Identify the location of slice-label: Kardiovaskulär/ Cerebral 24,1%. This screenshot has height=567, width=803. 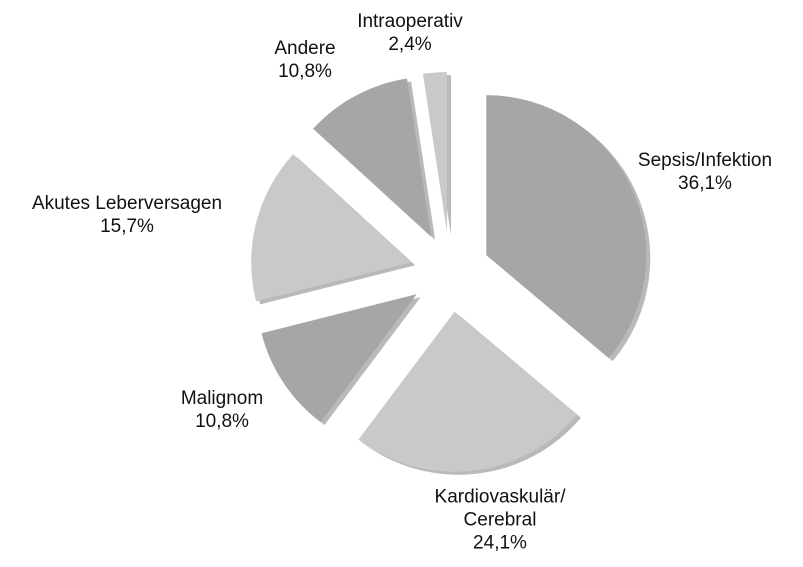
(500, 520).